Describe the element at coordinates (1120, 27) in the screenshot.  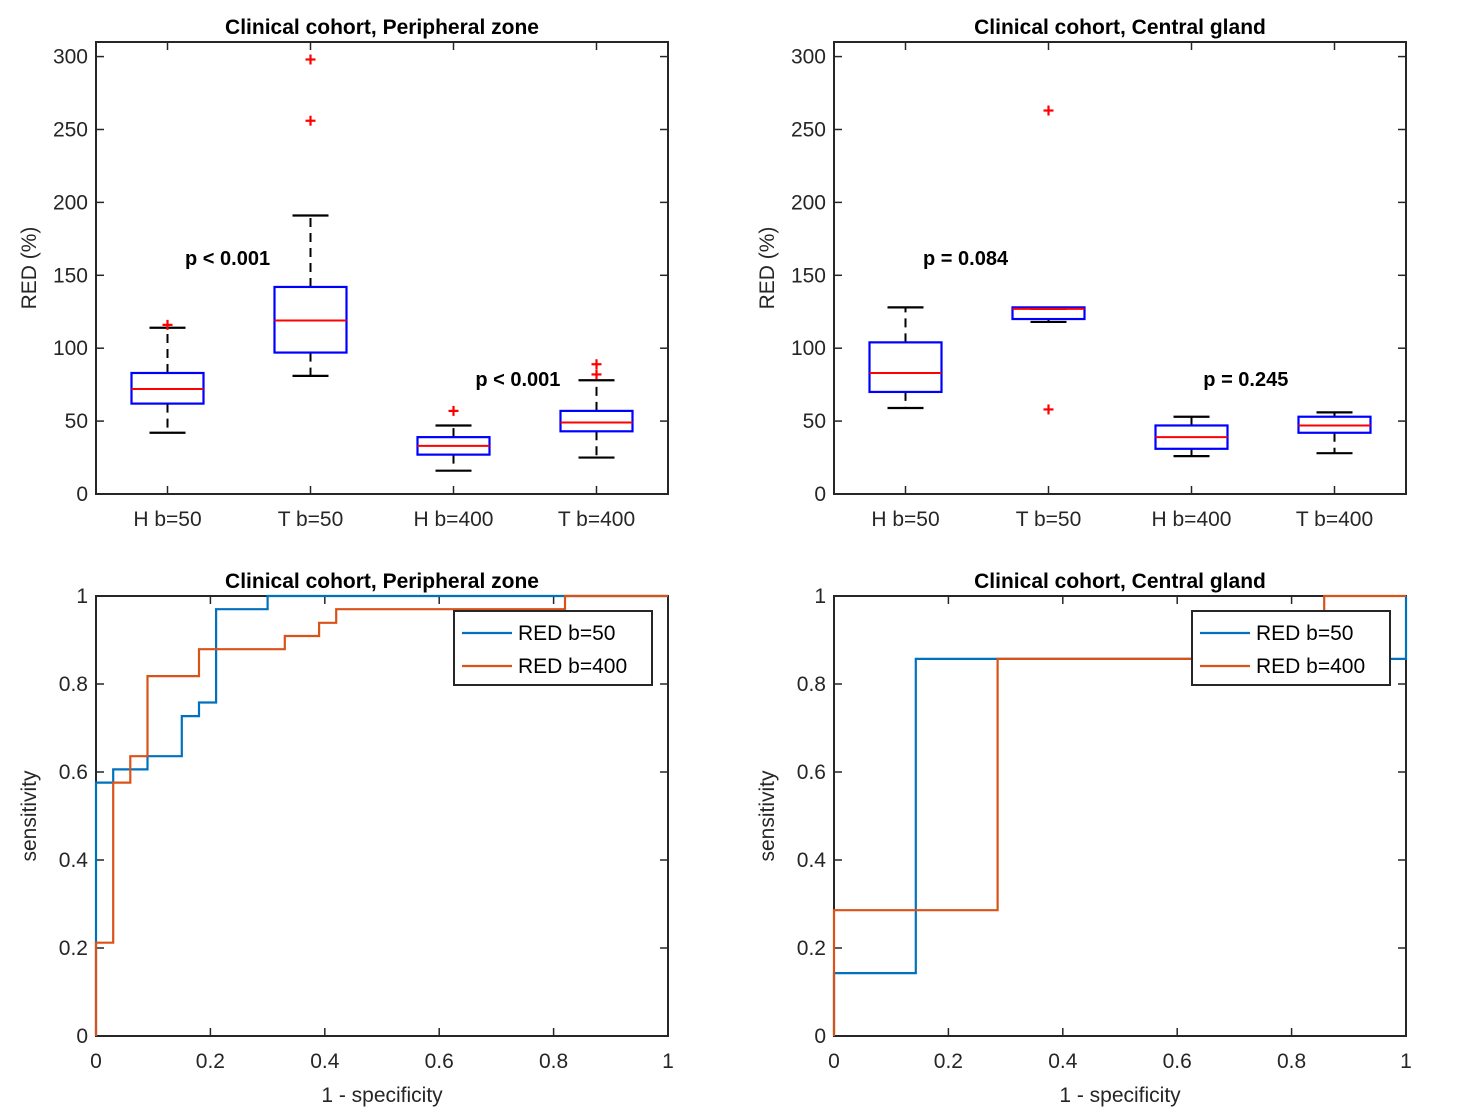
I see `chart-title: Clinical cohort, Central gland` at that location.